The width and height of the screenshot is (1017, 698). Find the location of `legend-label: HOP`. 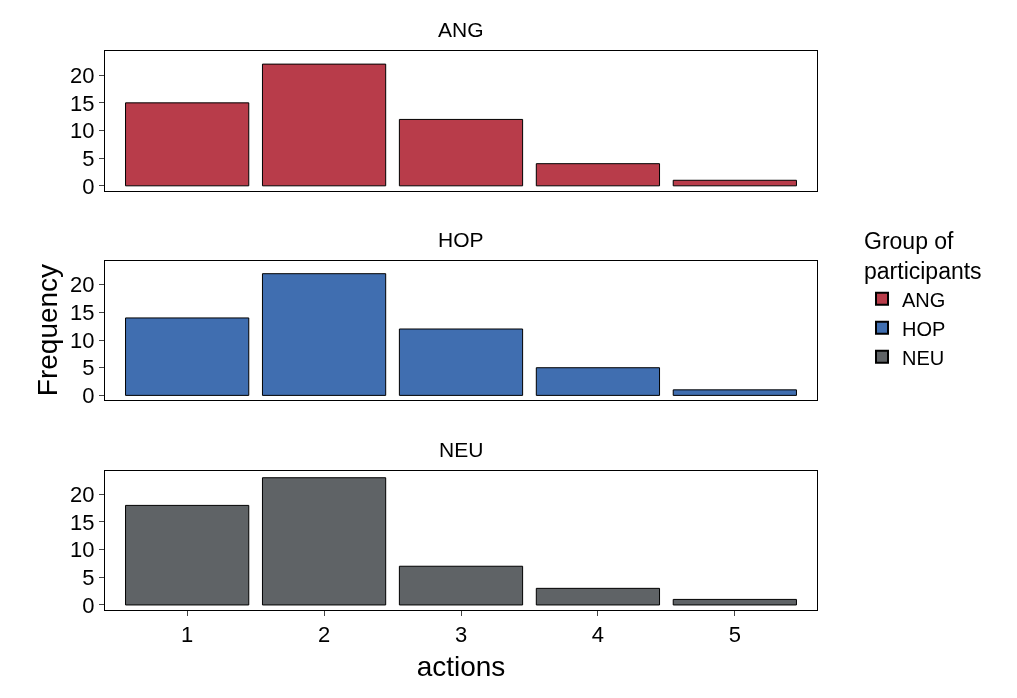

legend-label: HOP is located at coordinates (924, 328).